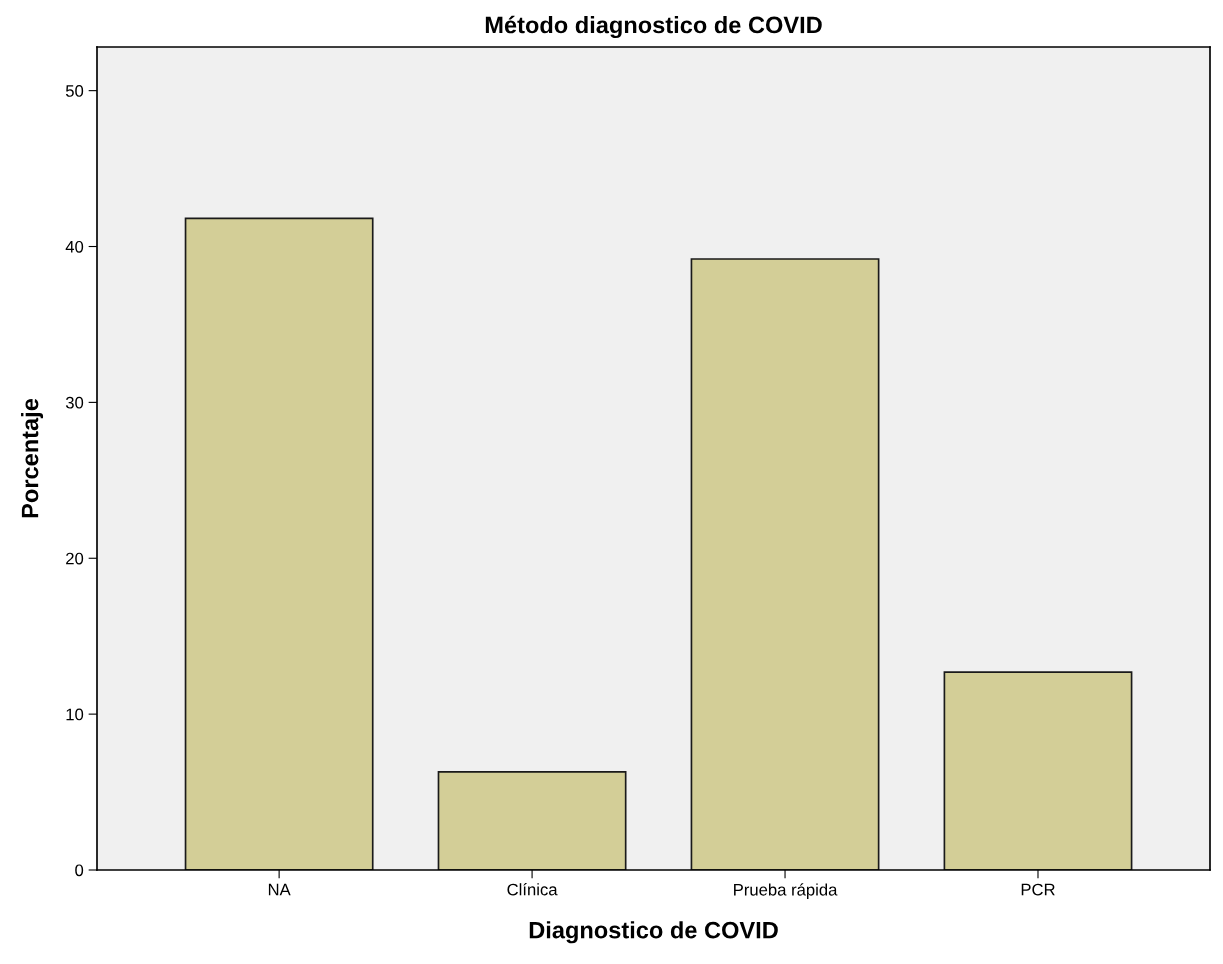 The image size is (1223, 964). What do you see at coordinates (32, 458) in the screenshot?
I see `y-axis-title: Porcentaje` at bounding box center [32, 458].